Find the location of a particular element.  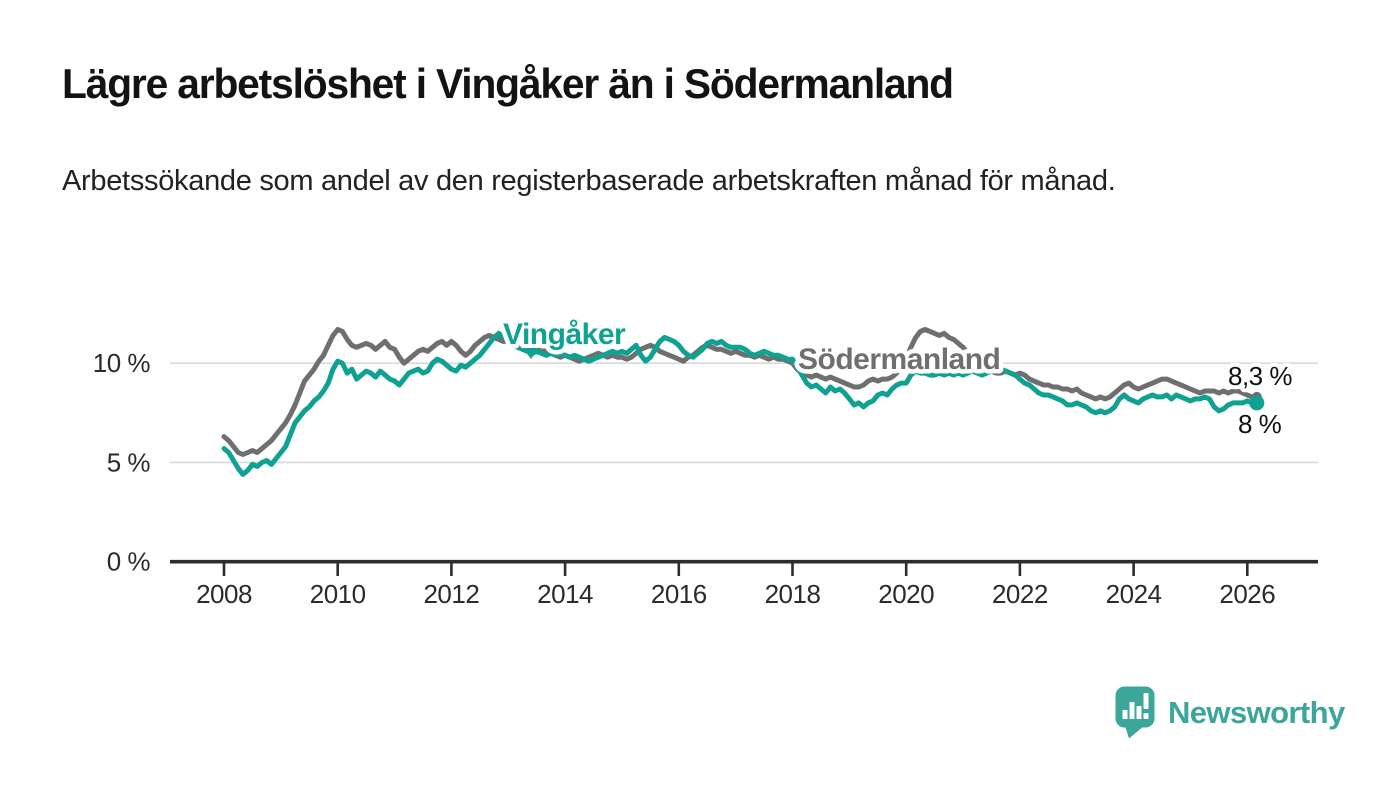

y-label-5: 5 % is located at coordinates (129, 462).